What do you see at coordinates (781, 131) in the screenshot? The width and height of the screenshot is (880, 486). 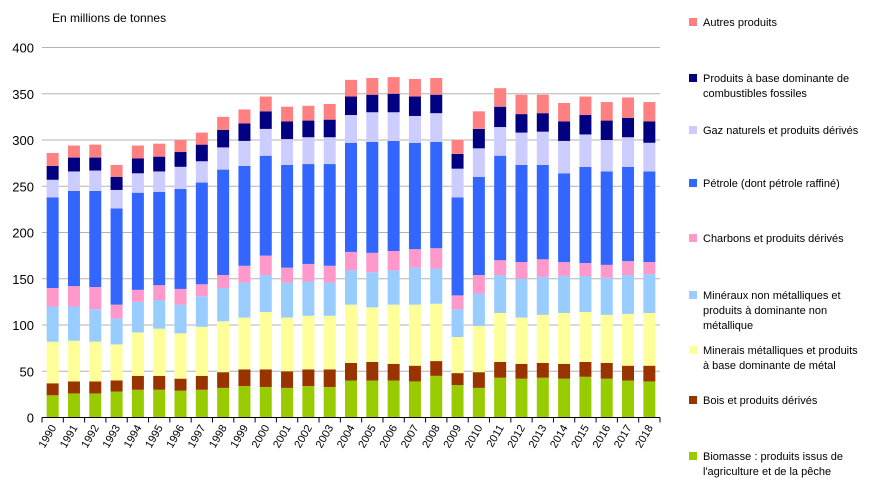 I see `legend-label: Gaz naturels et produits dérivés` at bounding box center [781, 131].